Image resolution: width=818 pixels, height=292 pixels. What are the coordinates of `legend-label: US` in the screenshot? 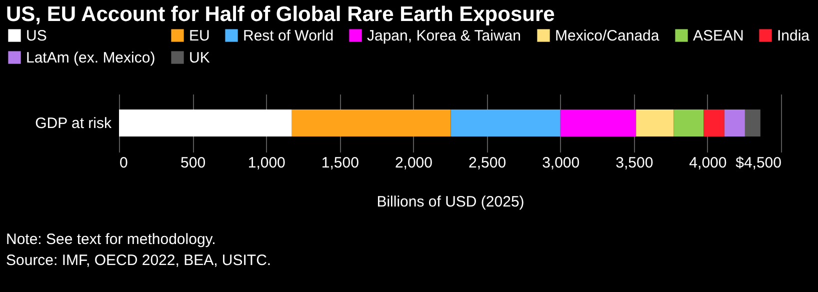 It's located at (36, 36).